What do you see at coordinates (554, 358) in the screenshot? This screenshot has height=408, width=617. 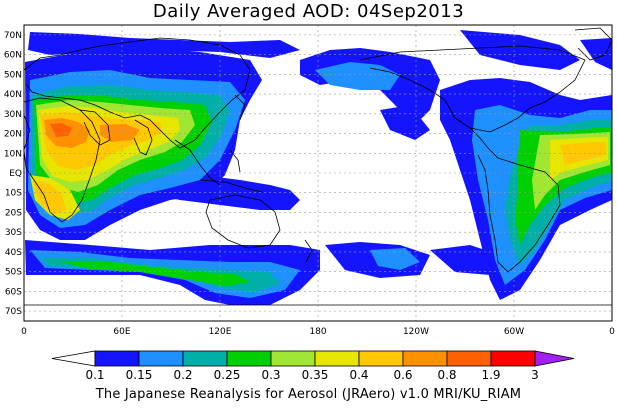 I see `colorbar-over-triangle` at bounding box center [554, 358].